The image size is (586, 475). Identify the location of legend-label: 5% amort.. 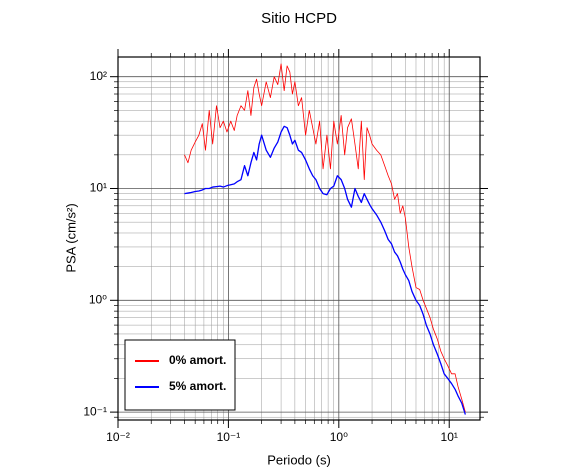
(197, 386).